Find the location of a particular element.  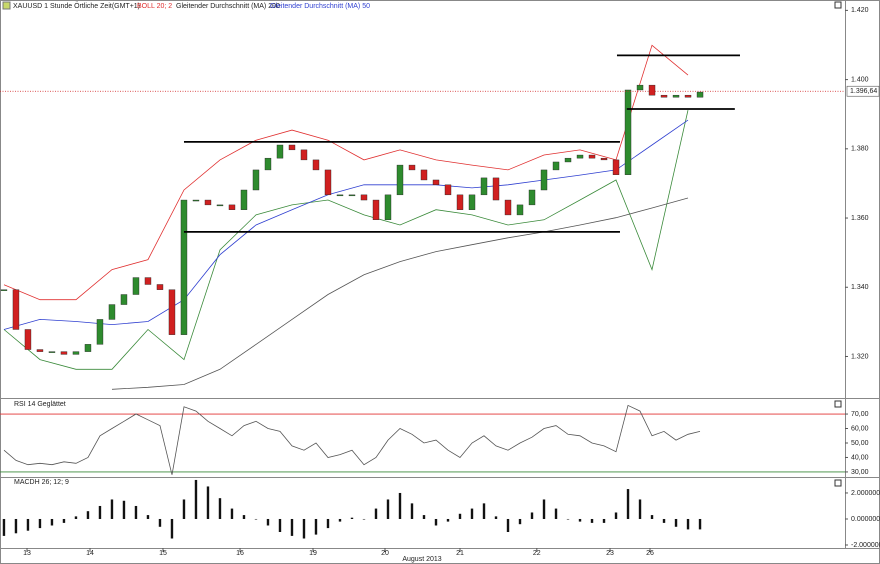

panel-title: MACDH 26; 12; 9 is located at coordinates (41, 482).